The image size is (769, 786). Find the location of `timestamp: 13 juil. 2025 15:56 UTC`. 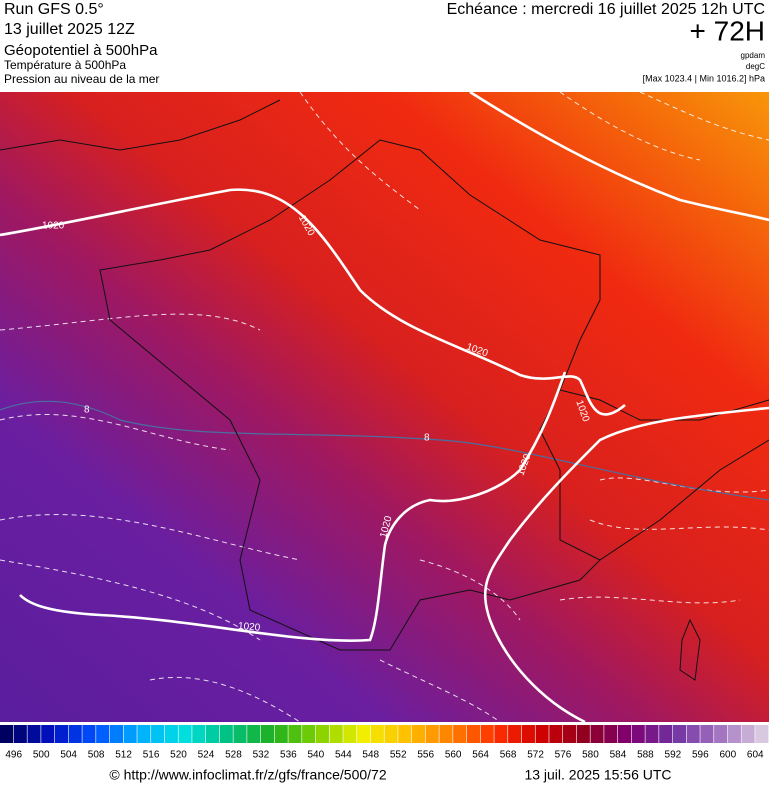

timestamp: 13 juil. 2025 15:56 UTC is located at coordinates (597, 775).